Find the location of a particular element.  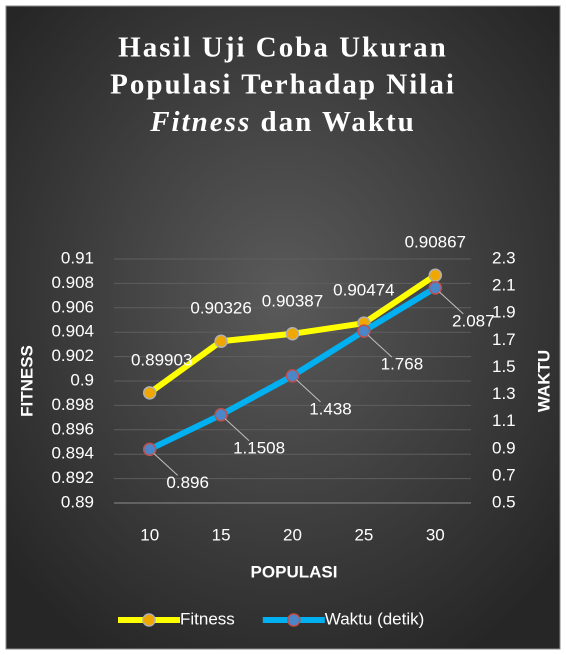

y-tick-label: 0.894 is located at coordinates (72, 453).